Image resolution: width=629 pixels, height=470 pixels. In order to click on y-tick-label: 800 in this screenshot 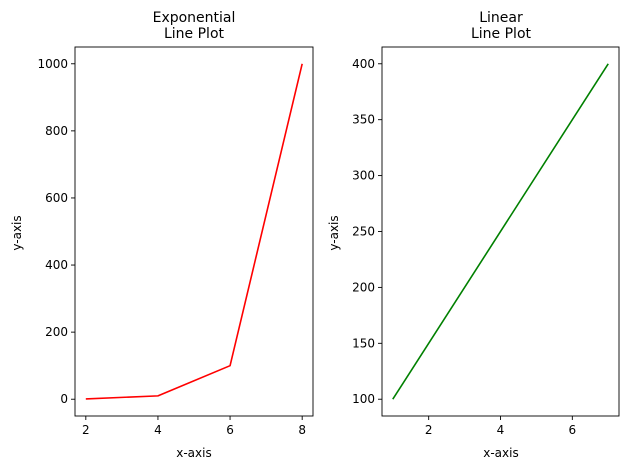, I will do `click(56, 131)`.